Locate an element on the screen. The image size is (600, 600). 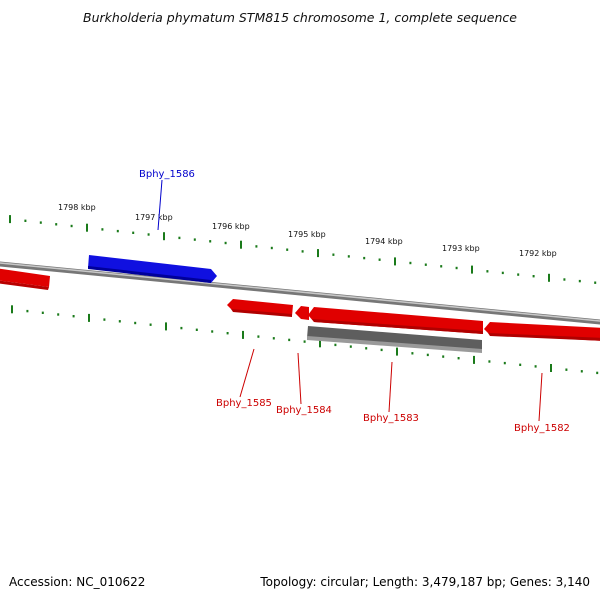
tick-ring-outer is located at coordinates (303, 249).